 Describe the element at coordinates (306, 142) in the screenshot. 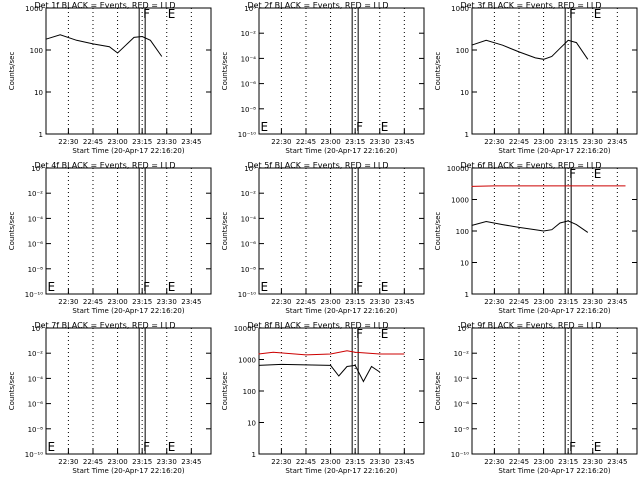

I see `x-tick-label: 22:45` at that location.